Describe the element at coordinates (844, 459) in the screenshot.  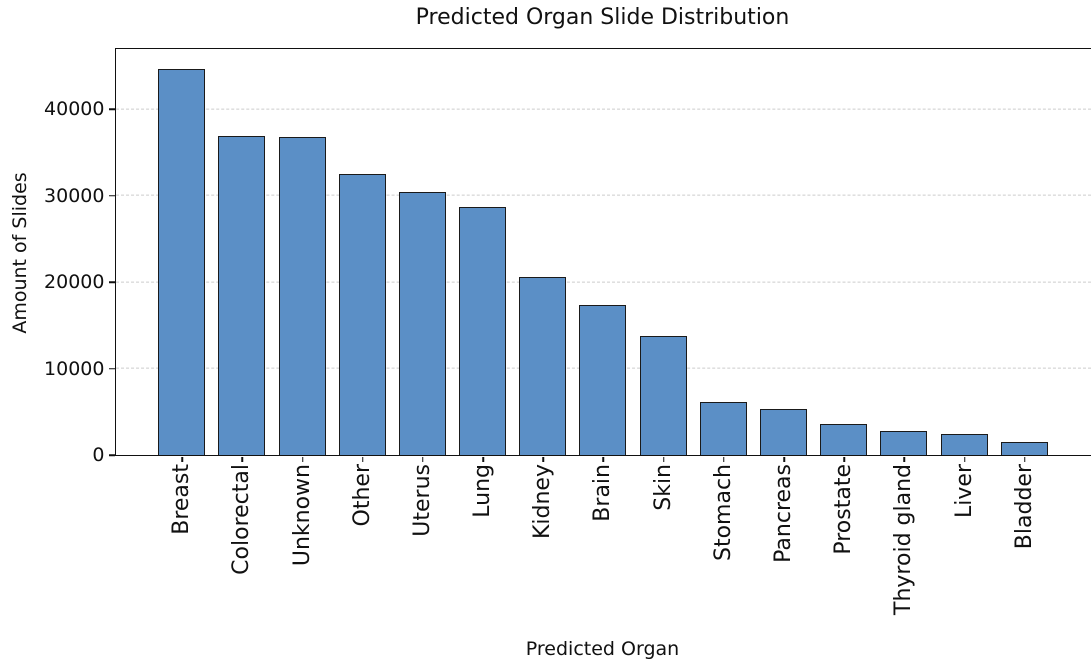
I see `x-tick-mark-prostate` at that location.